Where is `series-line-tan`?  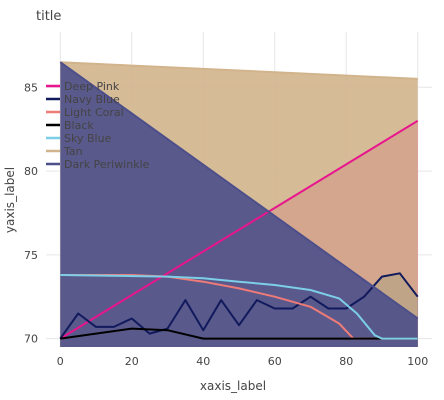
series-line-tan is located at coordinates (239, 70).